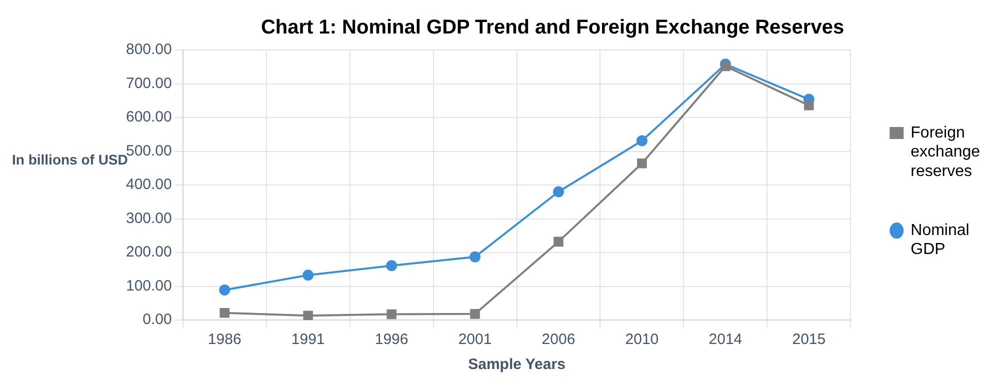 This screenshot has width=1000, height=386. I want to click on y-tick-label: 700.00, so click(149, 83).